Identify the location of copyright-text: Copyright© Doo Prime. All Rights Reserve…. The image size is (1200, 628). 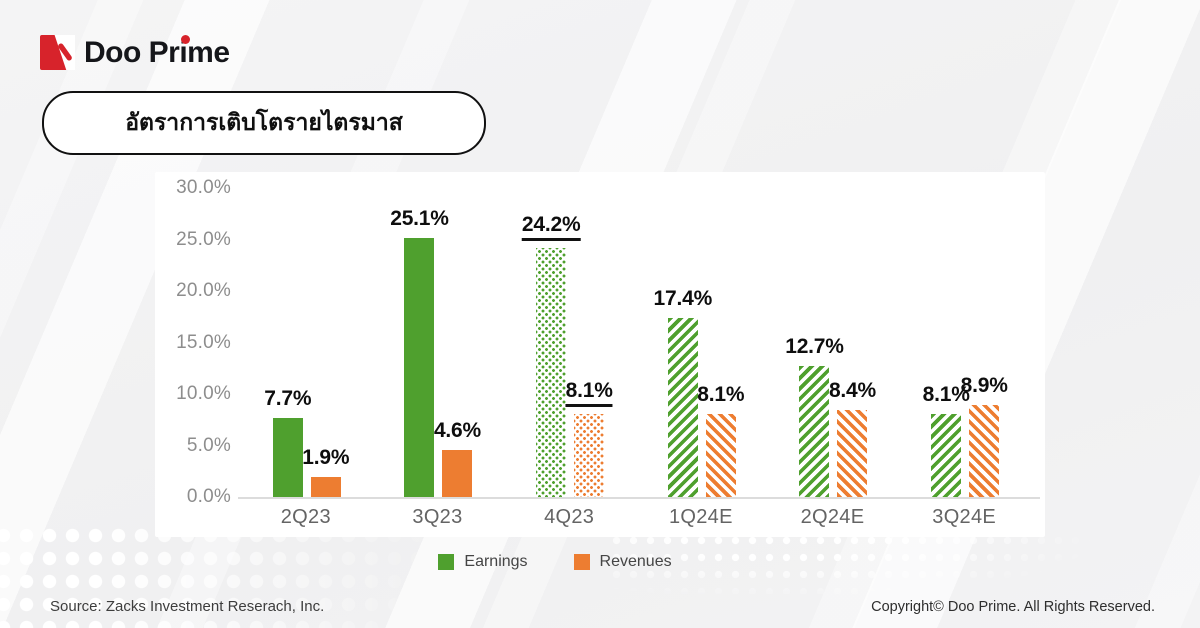
(1013, 607).